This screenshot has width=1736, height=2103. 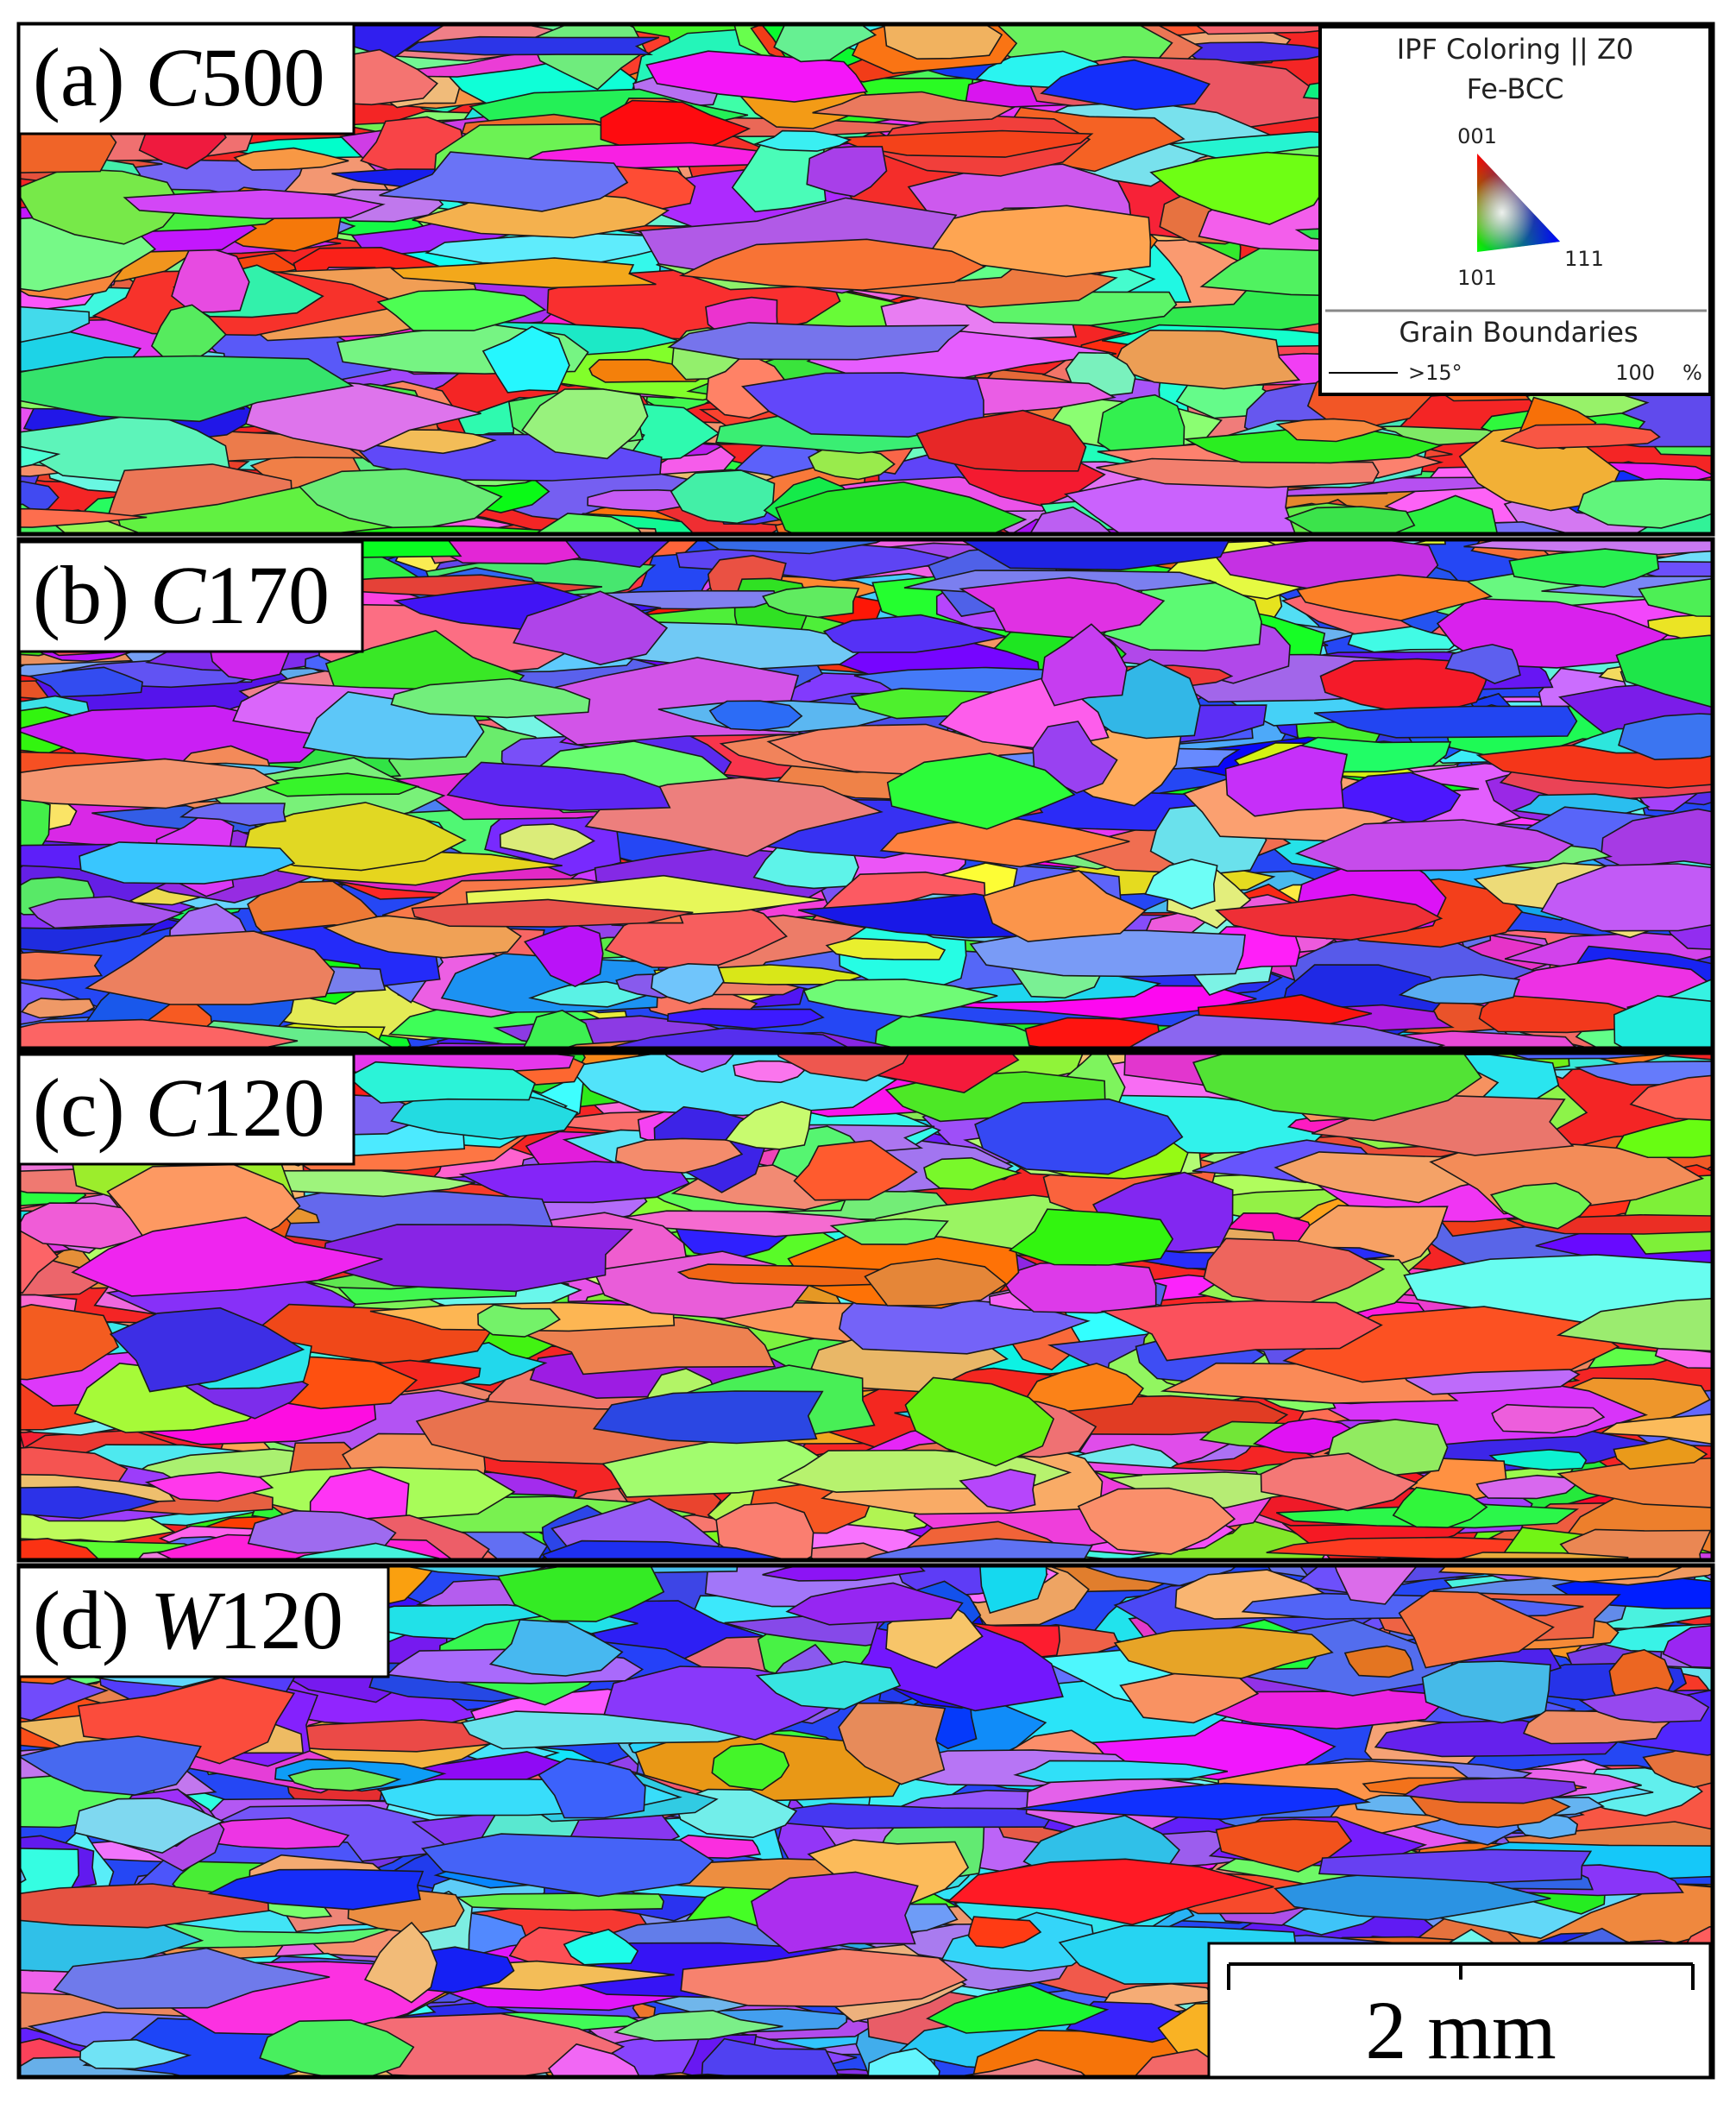 What do you see at coordinates (188, 1620) in the screenshot?
I see `sample-prefix: W` at bounding box center [188, 1620].